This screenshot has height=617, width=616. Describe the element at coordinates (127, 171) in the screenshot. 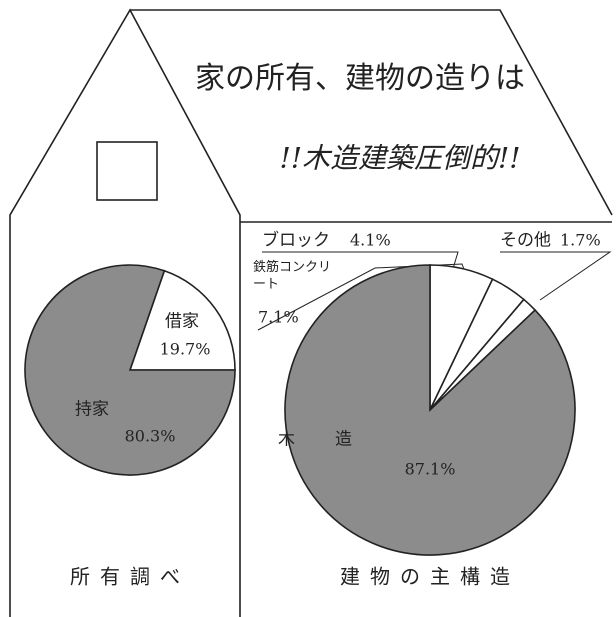

I see `window` at that location.